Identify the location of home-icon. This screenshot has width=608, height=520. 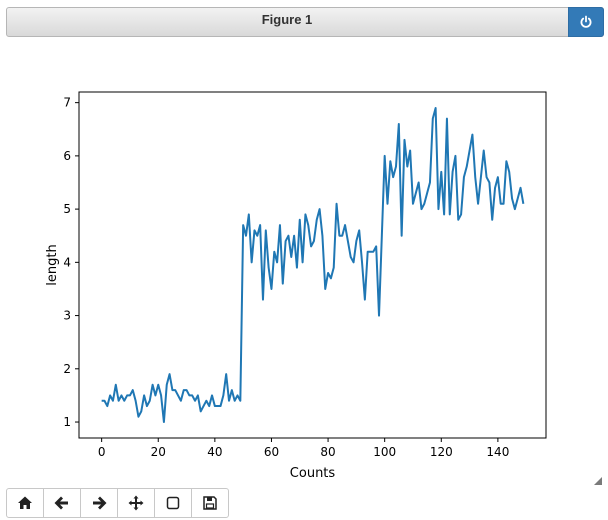
(25, 502).